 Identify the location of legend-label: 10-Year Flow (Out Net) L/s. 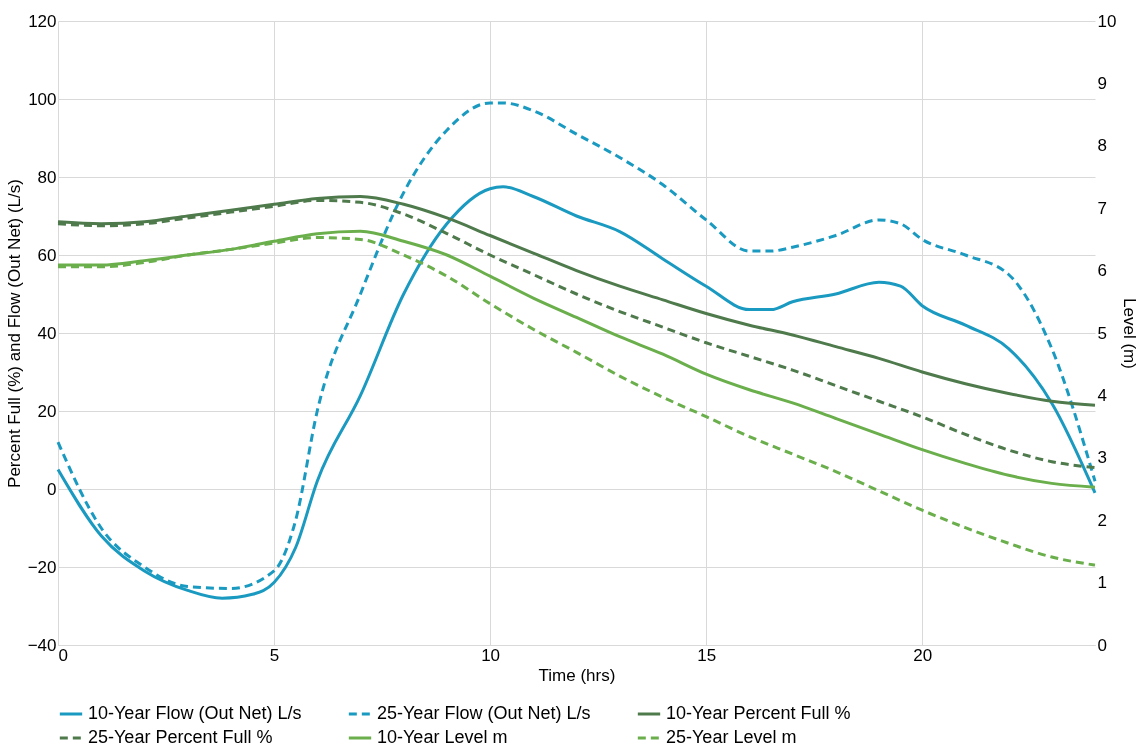
(195, 713).